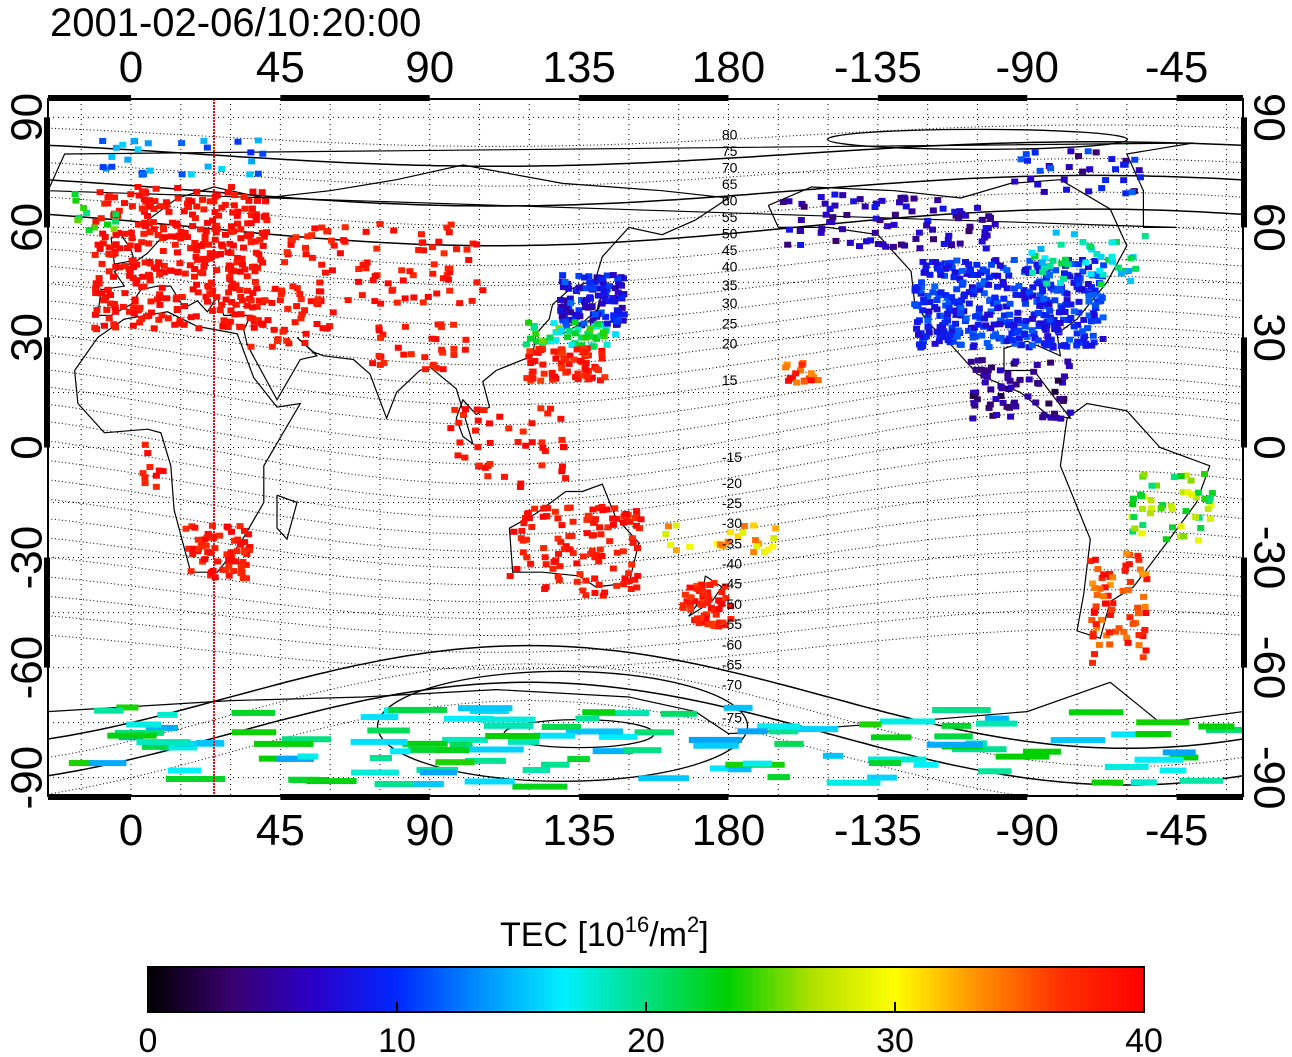  Describe the element at coordinates (732, 644) in the screenshot. I see `contour-label: -60` at that location.